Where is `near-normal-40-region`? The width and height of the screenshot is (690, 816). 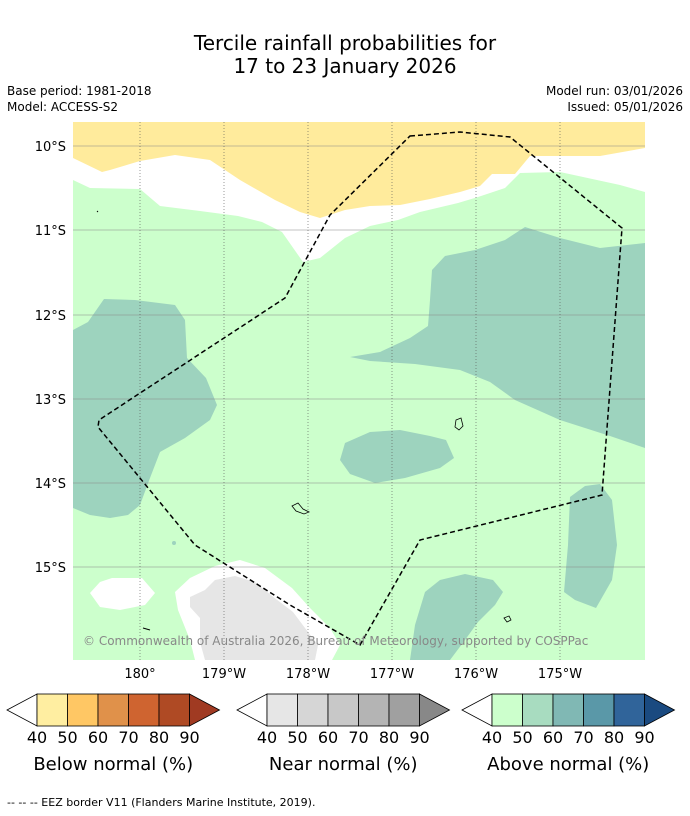 near-normal-40-region is located at coordinates (254, 618).